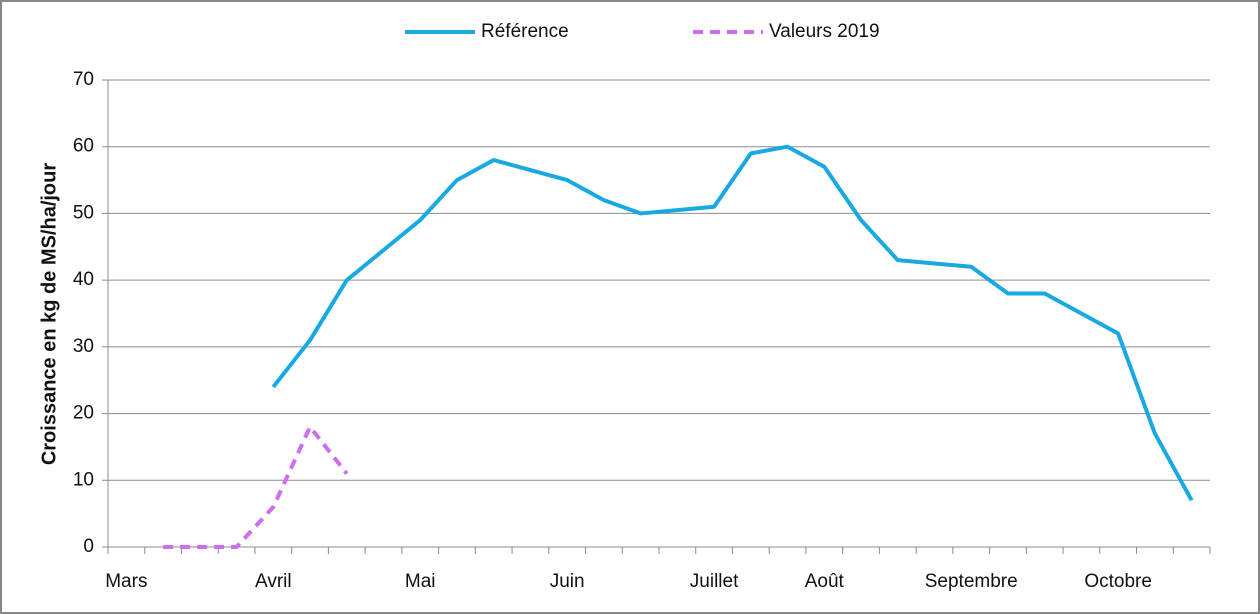  I want to click on x-tick-label: Août, so click(825, 581).